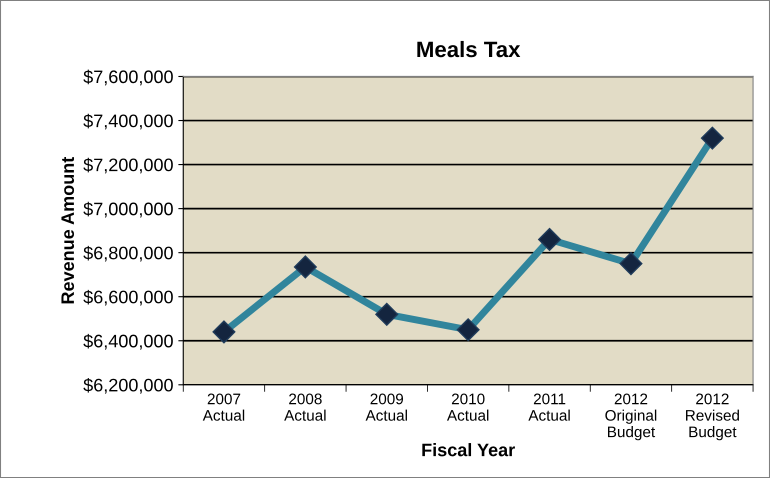 The width and height of the screenshot is (770, 478). I want to click on y-tick-label: $6,200,000, so click(128, 386).